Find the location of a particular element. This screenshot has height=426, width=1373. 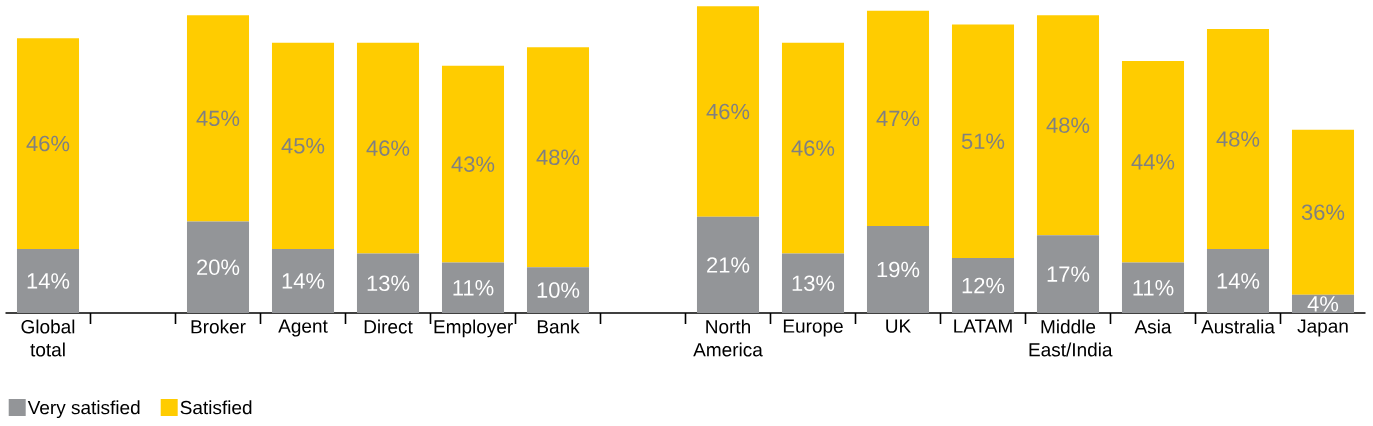

data-label: 4% is located at coordinates (1323, 304).